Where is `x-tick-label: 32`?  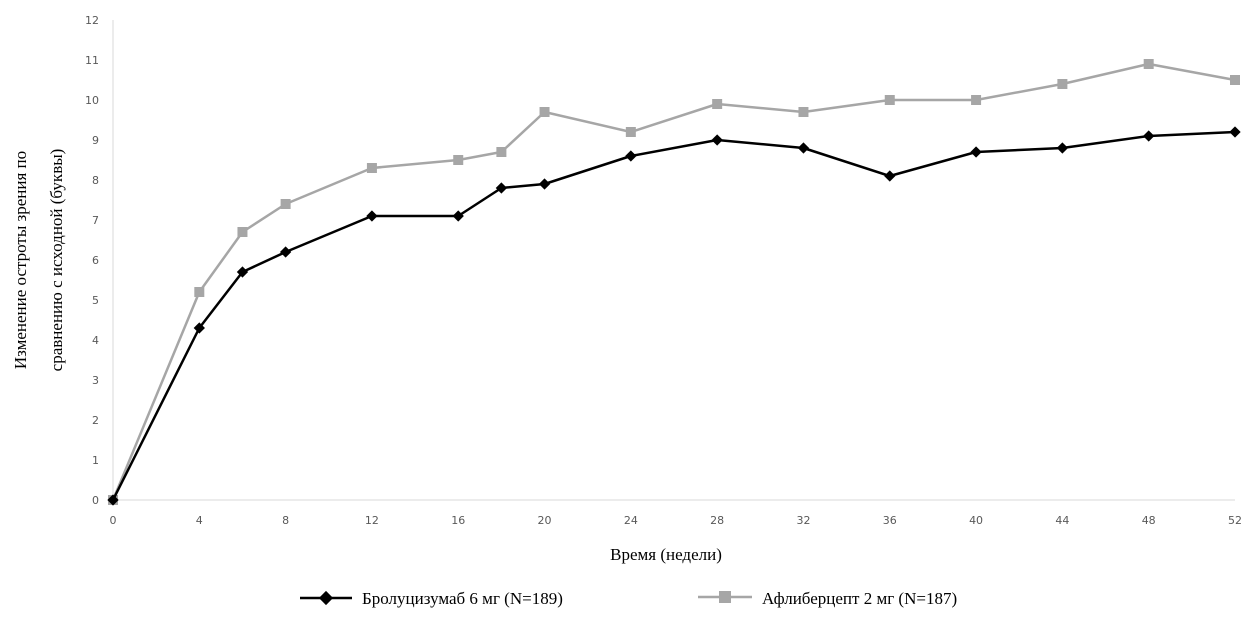
x-tick-label: 32 is located at coordinates (803, 520).